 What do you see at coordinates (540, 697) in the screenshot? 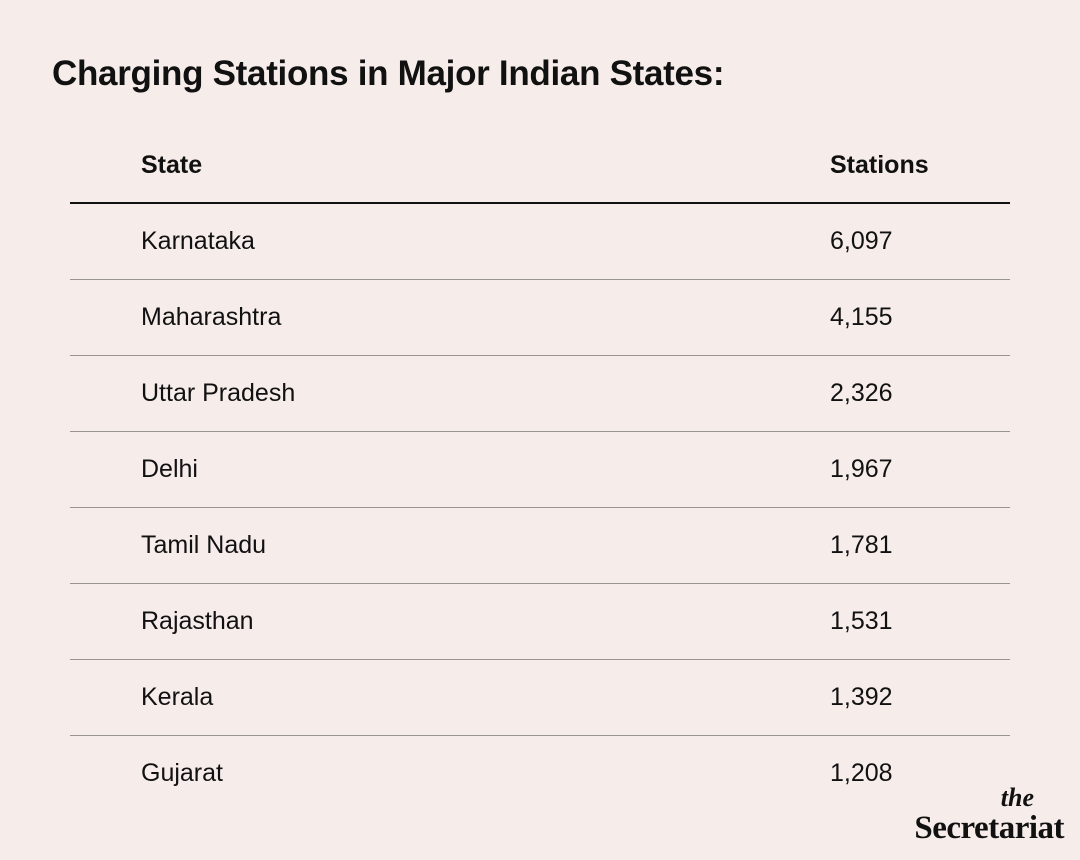
I see `table-row: Kerala 1,392` at bounding box center [540, 697].